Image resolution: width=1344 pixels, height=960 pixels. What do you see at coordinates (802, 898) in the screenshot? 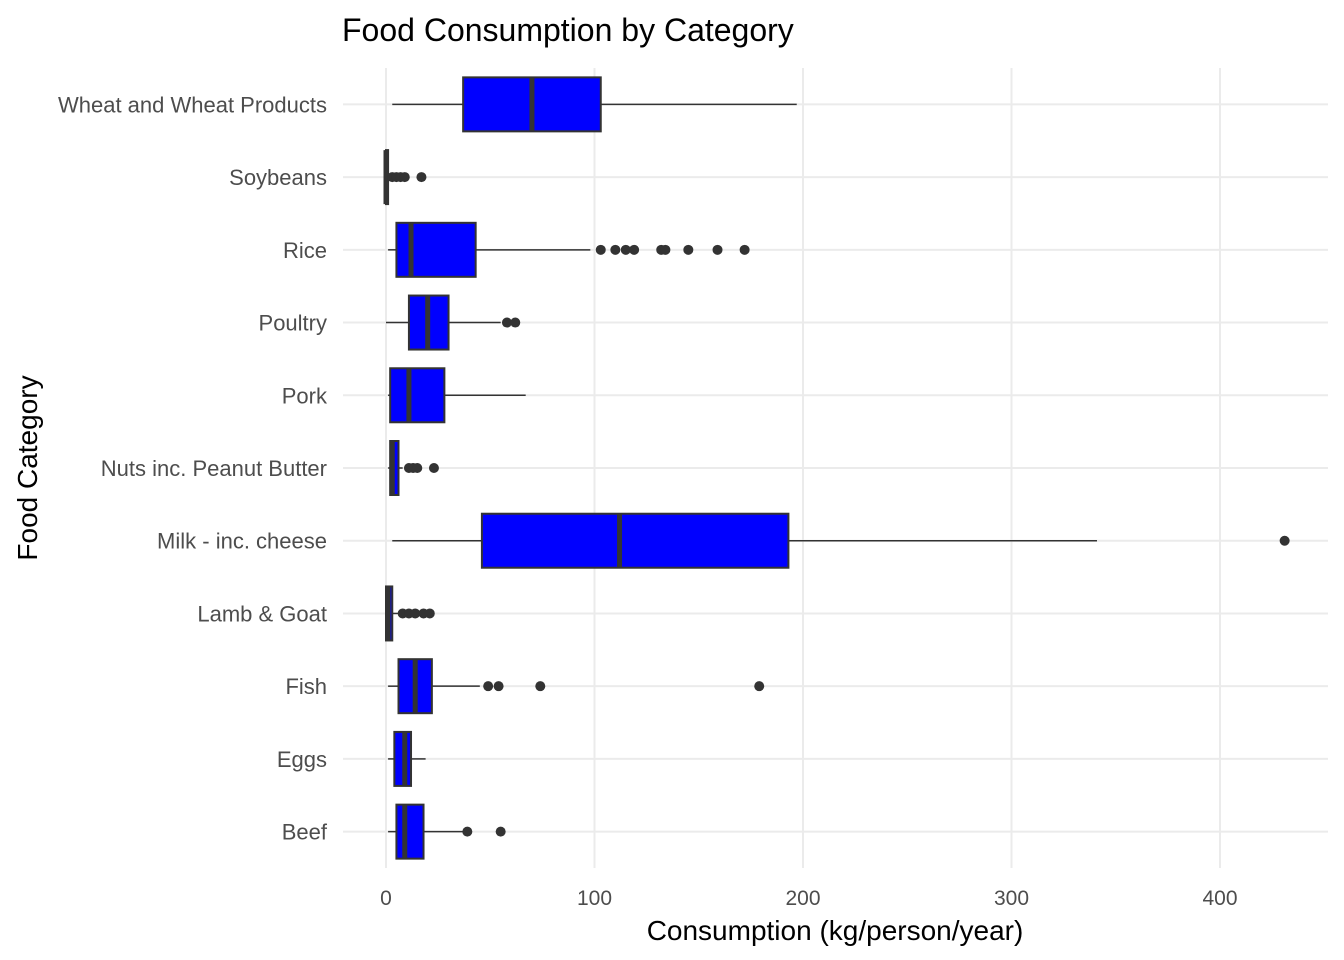
I see `x-tick-label-2: 200` at bounding box center [802, 898].